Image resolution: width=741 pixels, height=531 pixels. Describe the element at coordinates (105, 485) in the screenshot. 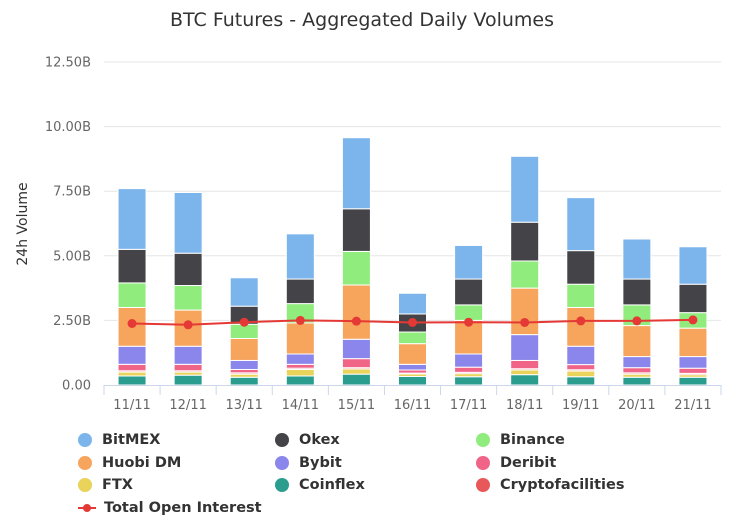

I see `legend-item: FTX` at that location.